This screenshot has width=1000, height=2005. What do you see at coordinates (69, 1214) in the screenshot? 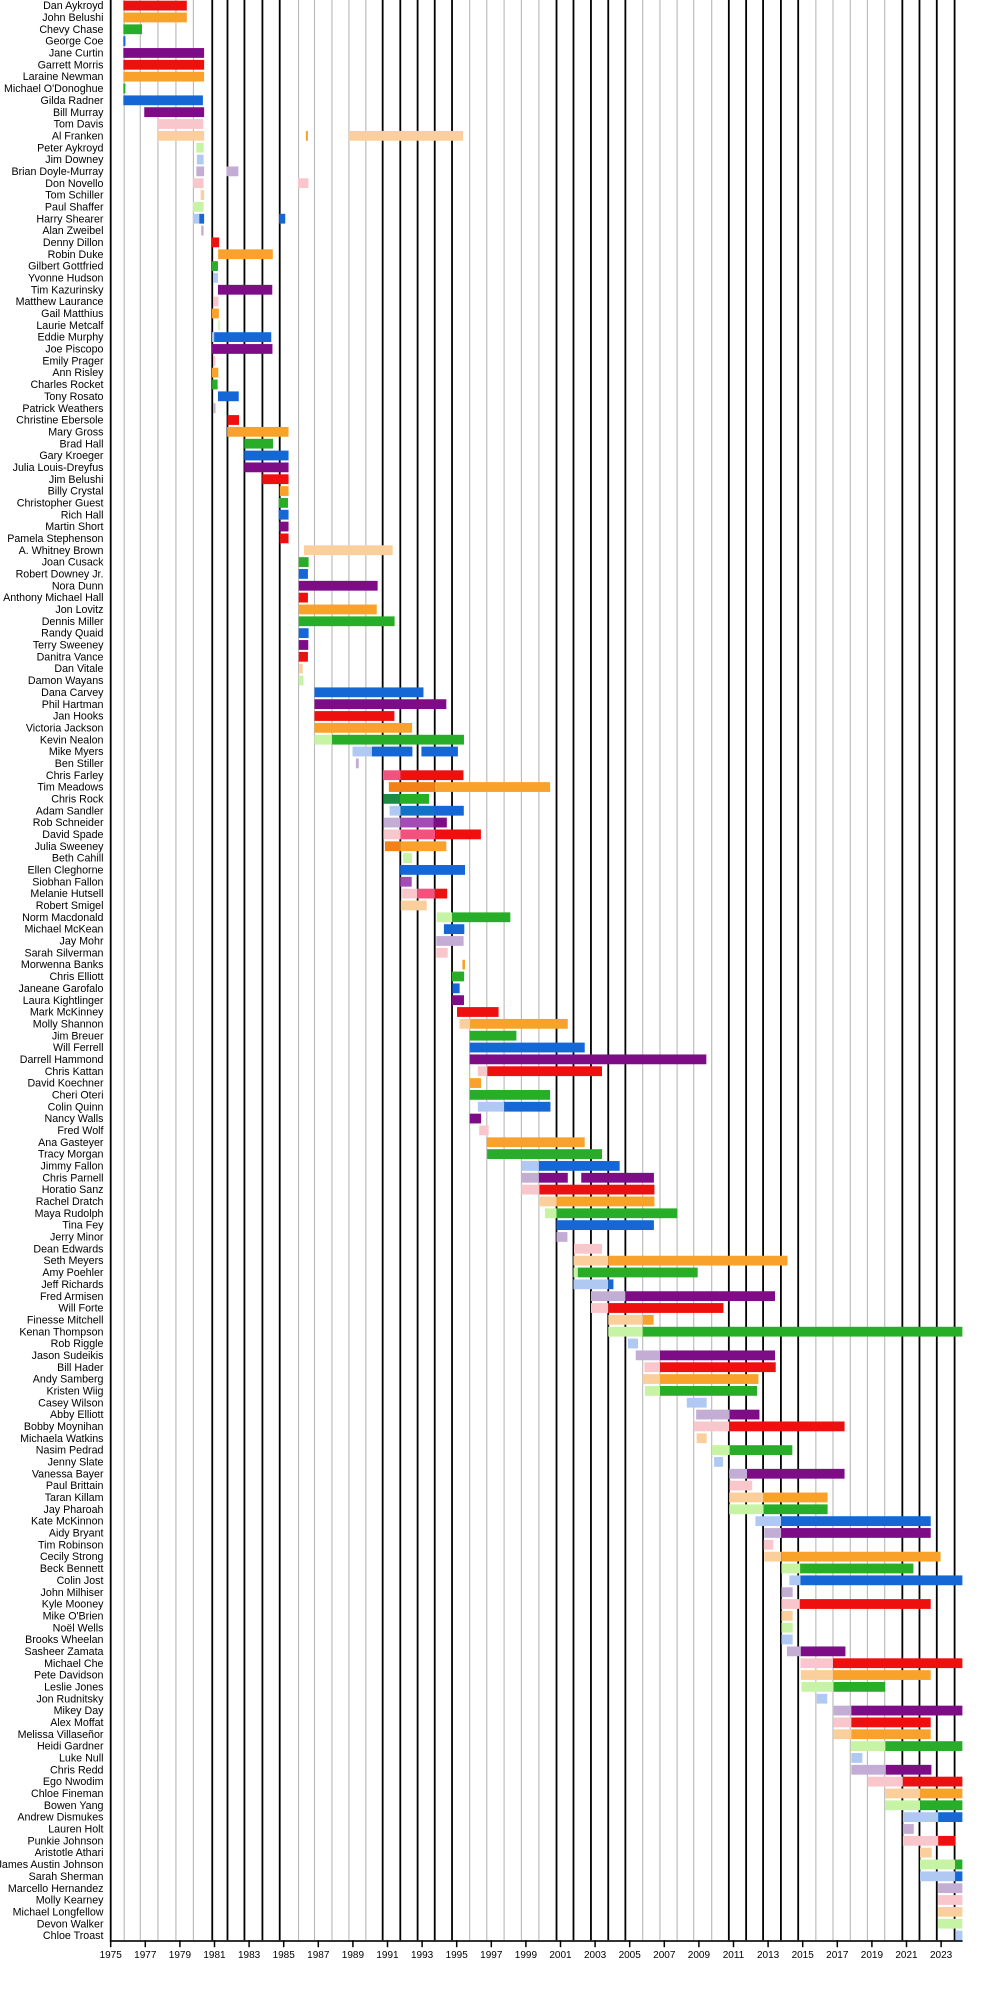
I see `svg-text: Maya Rudolph` at bounding box center [69, 1214].